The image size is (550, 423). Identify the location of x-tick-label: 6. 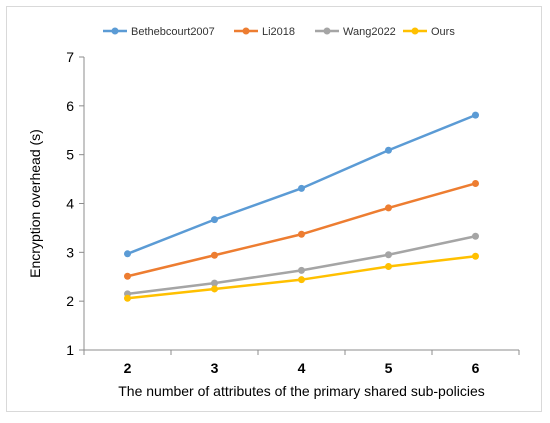
(476, 368).